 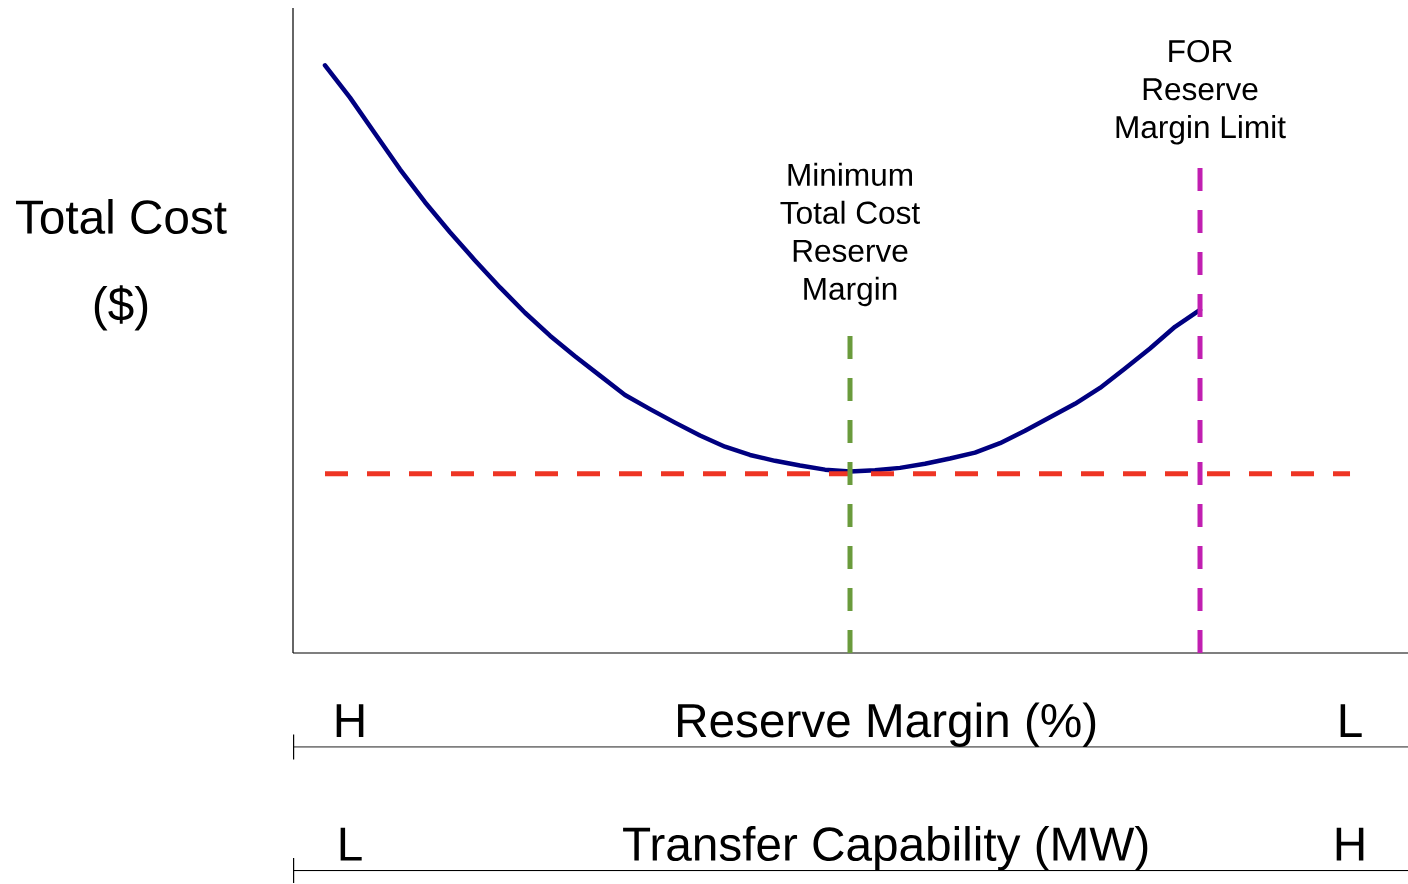 What do you see at coordinates (885, 848) in the screenshot?
I see `x2-axis-title: Transfer Capability (MW)` at bounding box center [885, 848].